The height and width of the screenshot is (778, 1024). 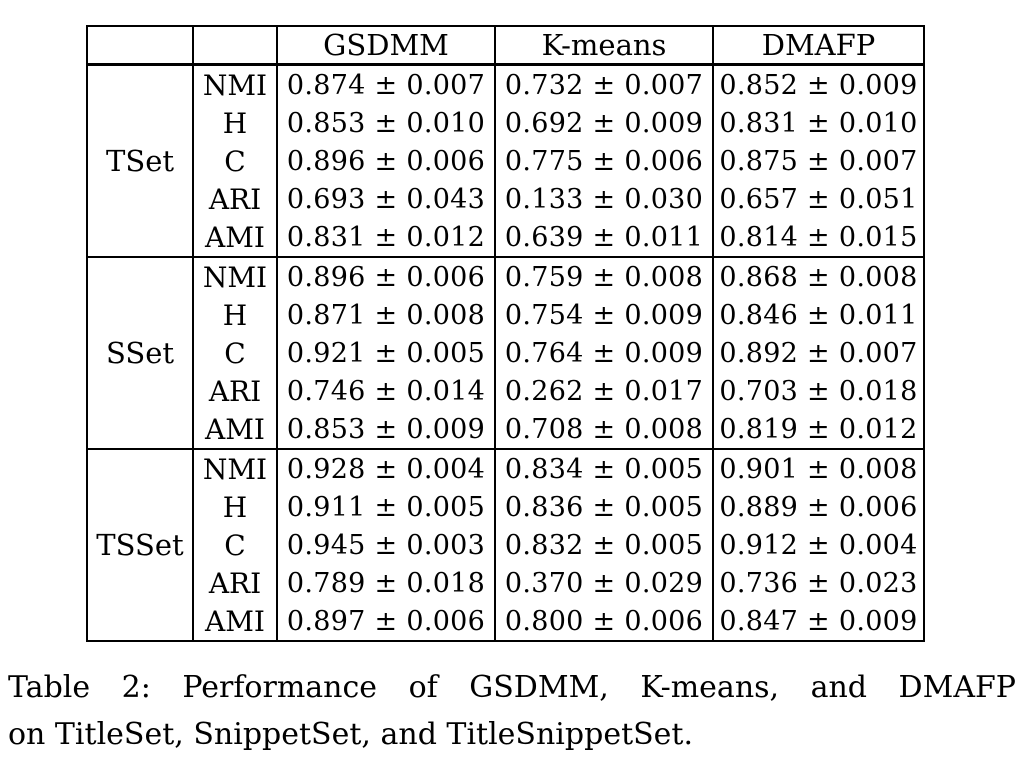 What do you see at coordinates (604, 507) in the screenshot?
I see `value-cell-kmeans: 0.836 ± 0.005` at bounding box center [604, 507].